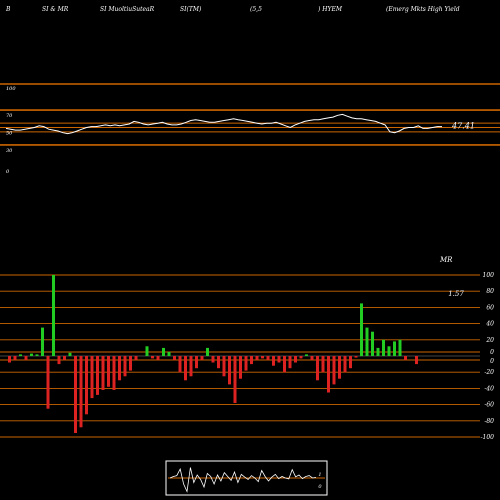 The image size is (500, 500). Describe the element at coordinates (330, 9) in the screenshot. I see `header-segment: ) HYEM` at that location.